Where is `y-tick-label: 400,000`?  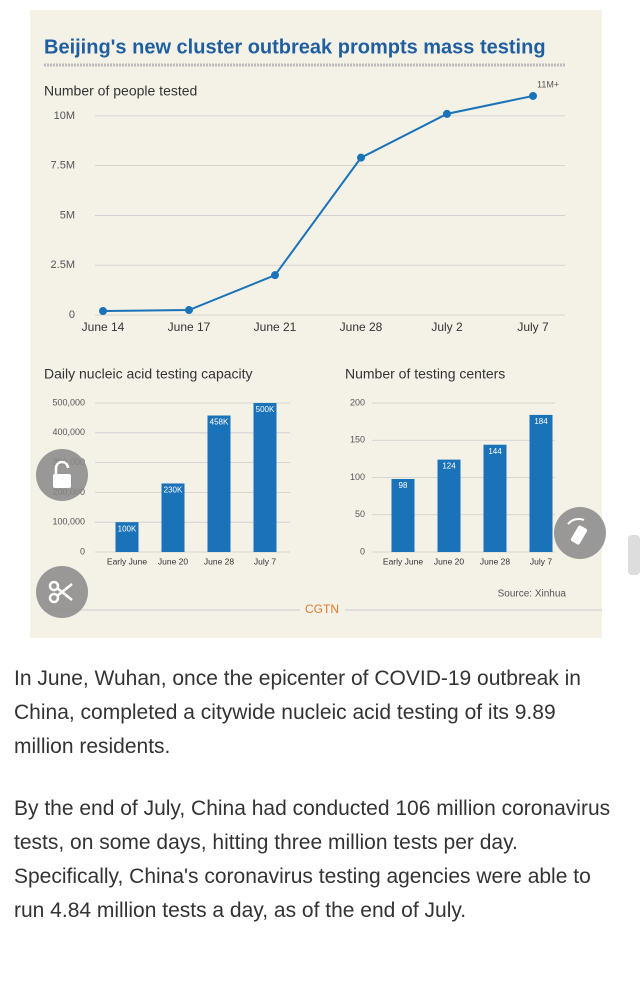
y-tick-label: 400,000 is located at coordinates (68, 432).